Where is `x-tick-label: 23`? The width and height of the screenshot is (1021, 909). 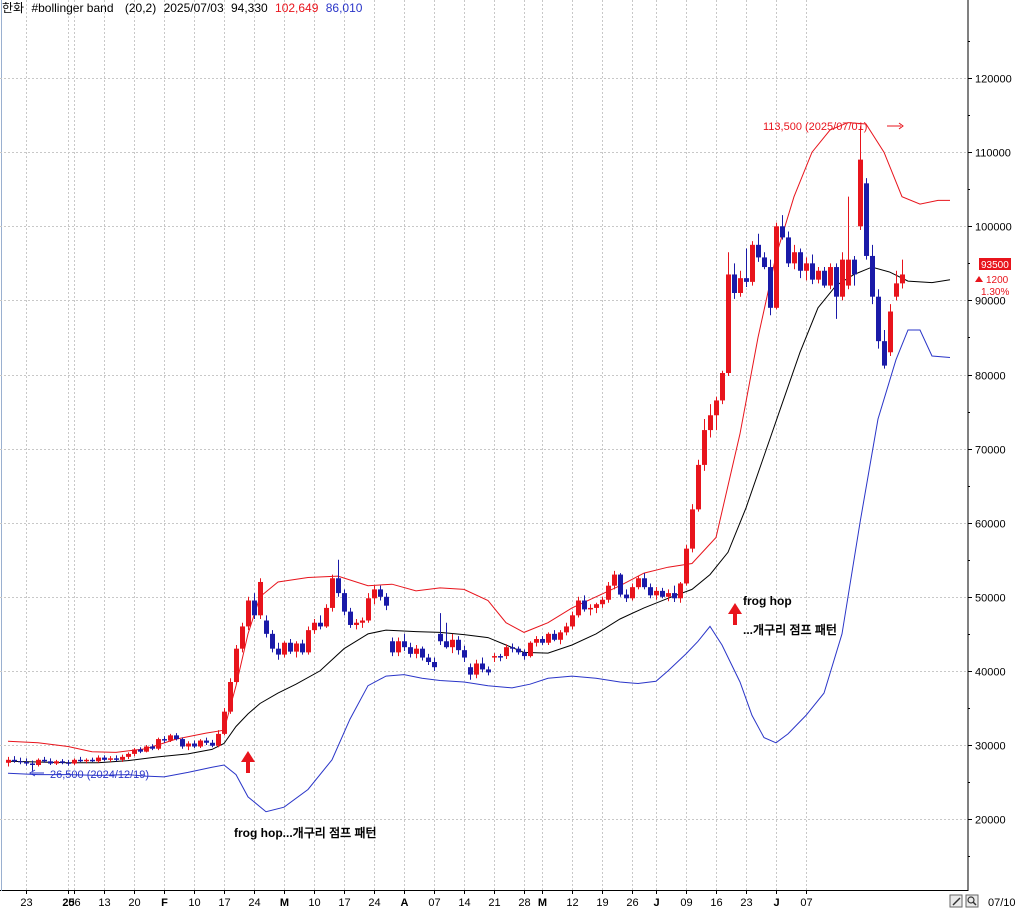
x-tick-label: 23 is located at coordinates (26, 903).